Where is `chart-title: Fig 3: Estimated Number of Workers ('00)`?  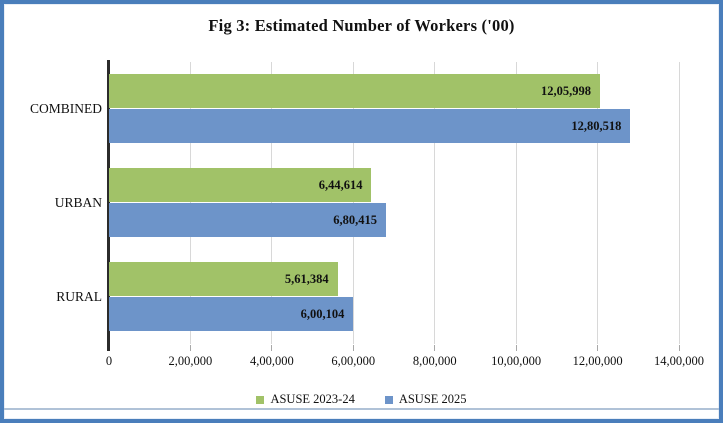
chart-title: Fig 3: Estimated Number of Workers ('00) is located at coordinates (361, 25).